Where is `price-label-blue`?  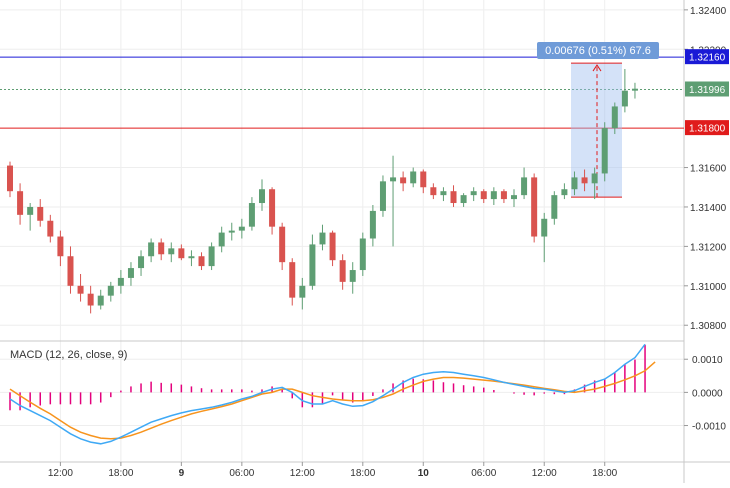
price-label-blue is located at coordinates (707, 57).